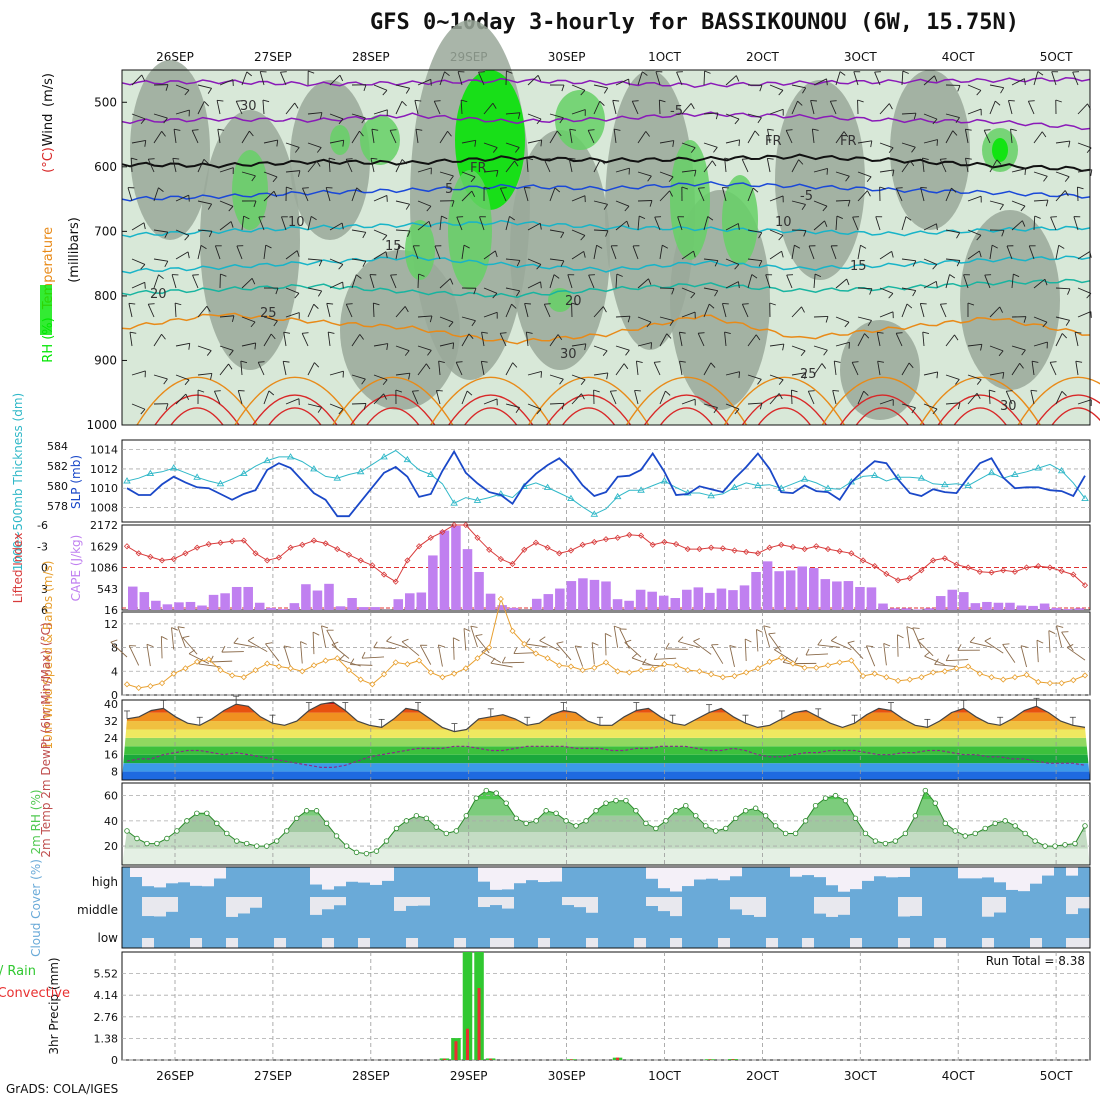 This screenshot has width=1100, height=1100. I want to click on surface-isotherm, so click(491, 410).